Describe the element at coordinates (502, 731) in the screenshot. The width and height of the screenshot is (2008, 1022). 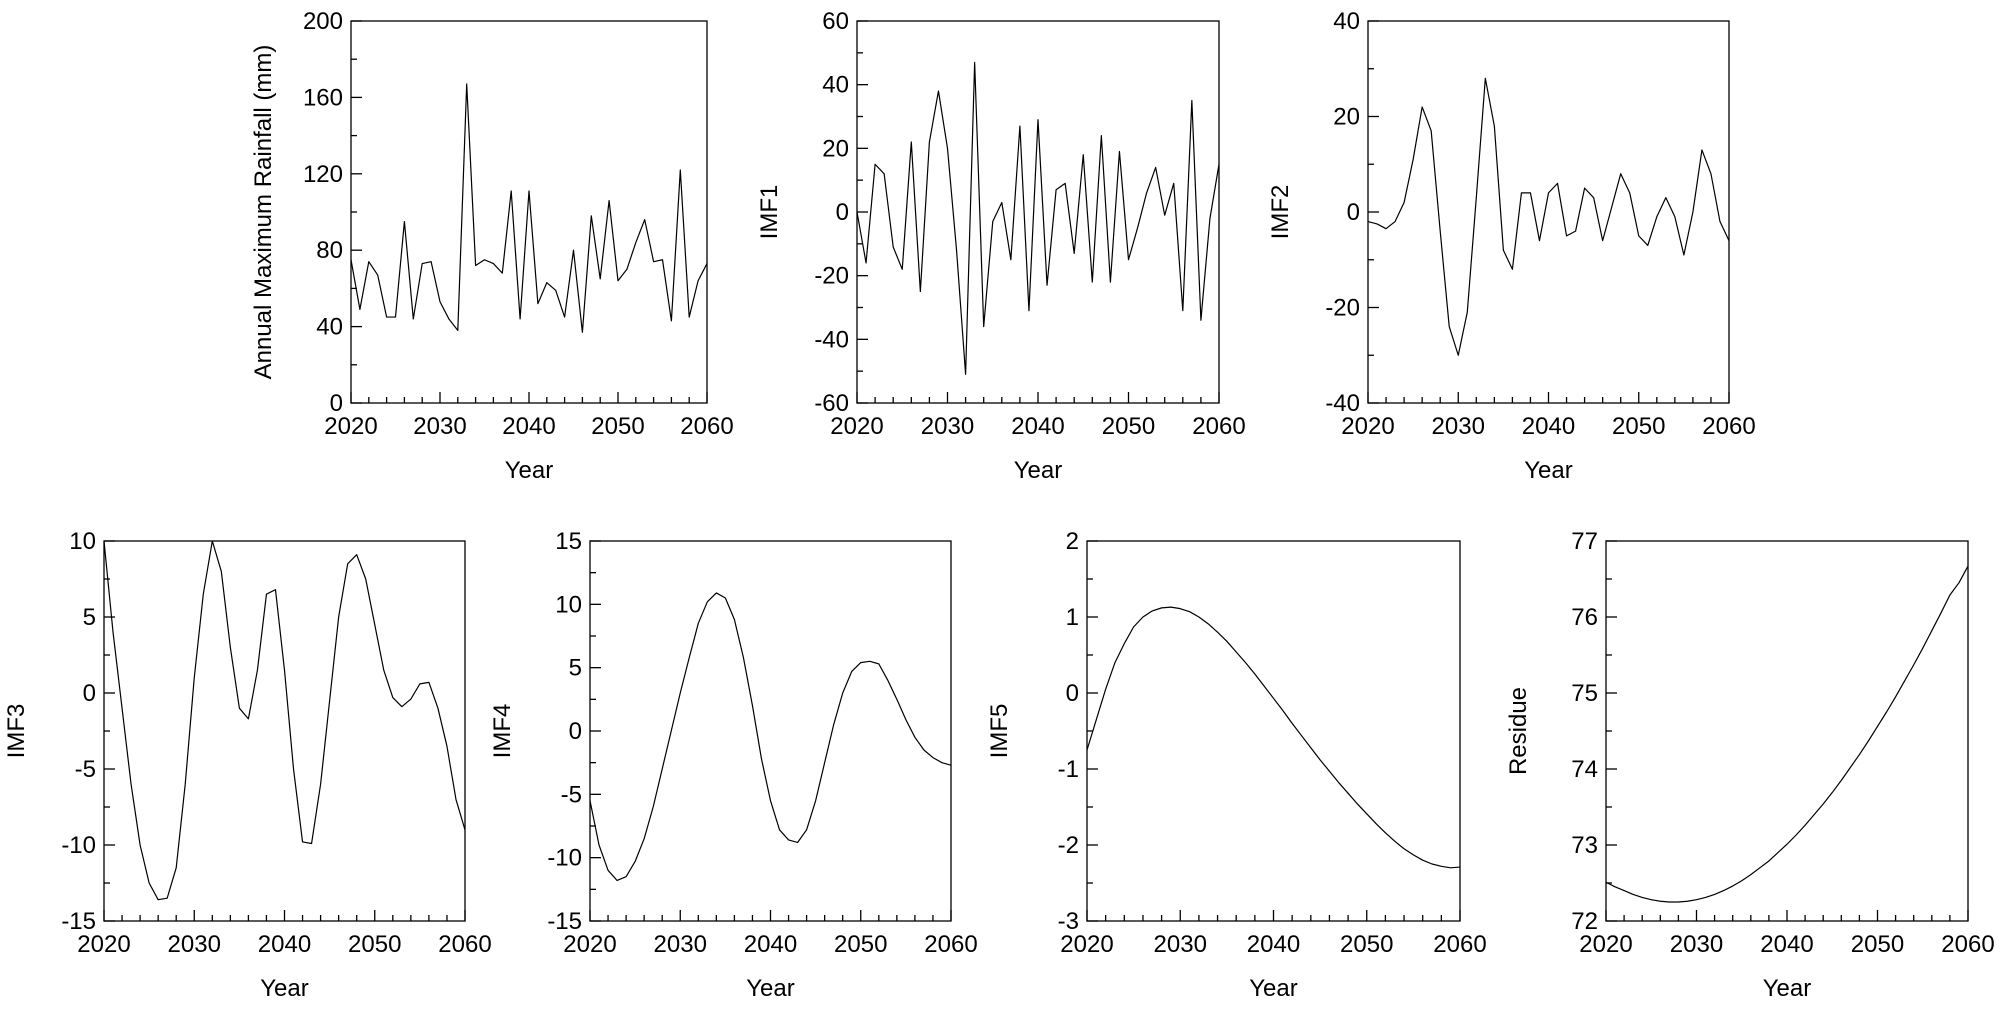
I see `y-axis-title: IMF4` at that location.